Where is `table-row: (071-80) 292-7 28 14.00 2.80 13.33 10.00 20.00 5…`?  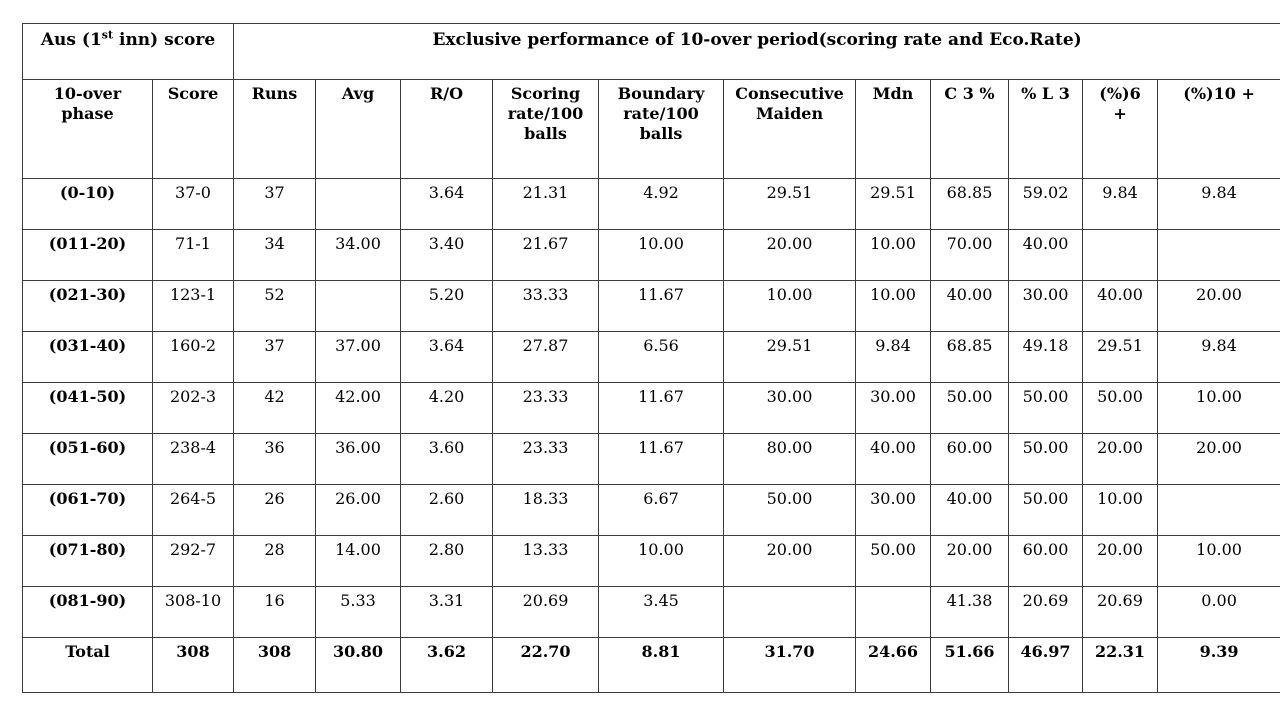
table-row: (071-80) 292-7 28 14.00 2.80 13.33 10.00 20.00 5… is located at coordinates (651, 561).